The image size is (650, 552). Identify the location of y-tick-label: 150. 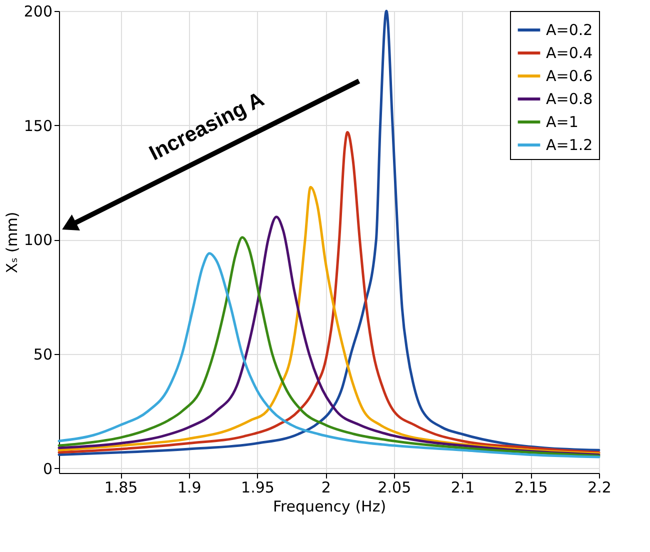
(38, 125).